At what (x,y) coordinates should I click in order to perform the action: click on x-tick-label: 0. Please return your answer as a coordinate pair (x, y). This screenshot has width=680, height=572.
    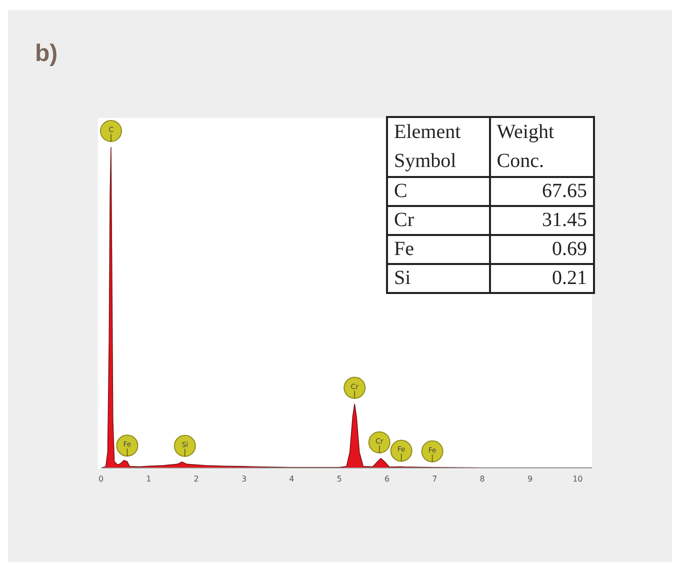
    Looking at the image, I should click on (101, 479).